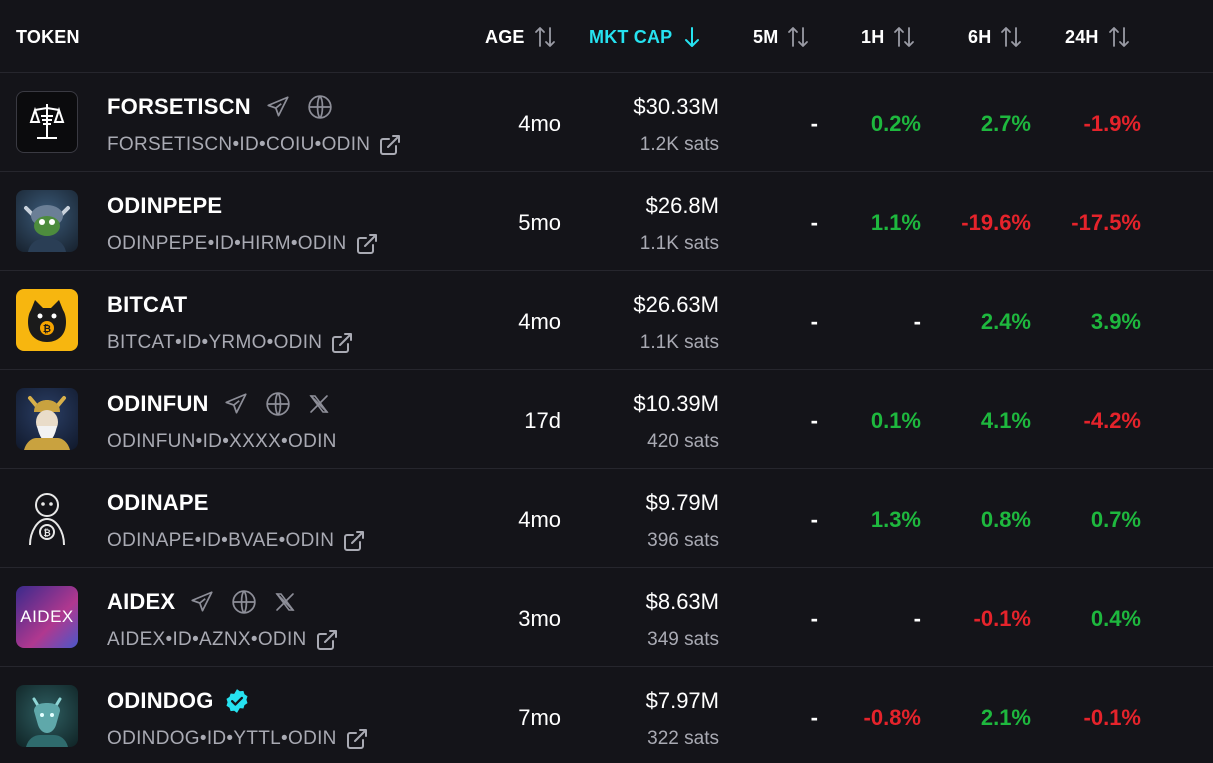 The width and height of the screenshot is (1213, 763). I want to click on token-name: FORSETISCN, so click(179, 106).